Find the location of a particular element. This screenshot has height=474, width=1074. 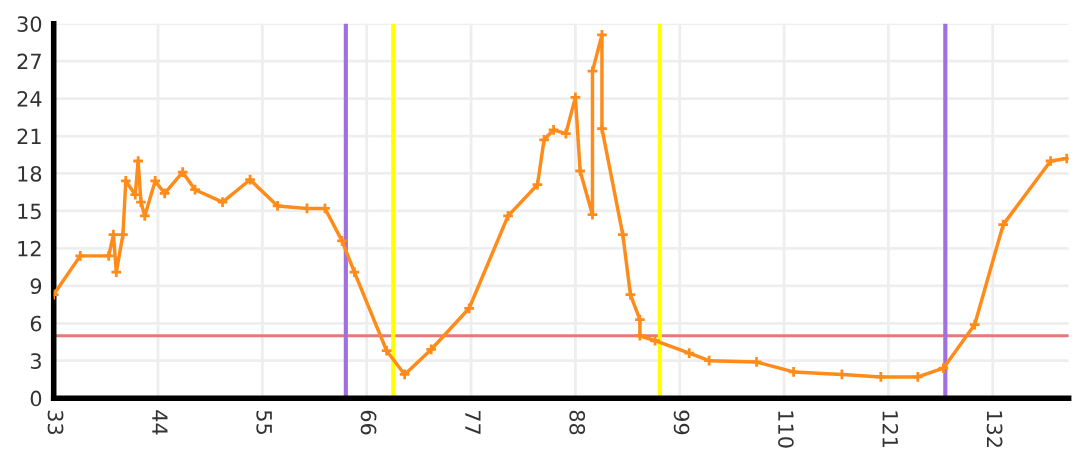

x-tick-label: 99 is located at coordinates (681, 422).